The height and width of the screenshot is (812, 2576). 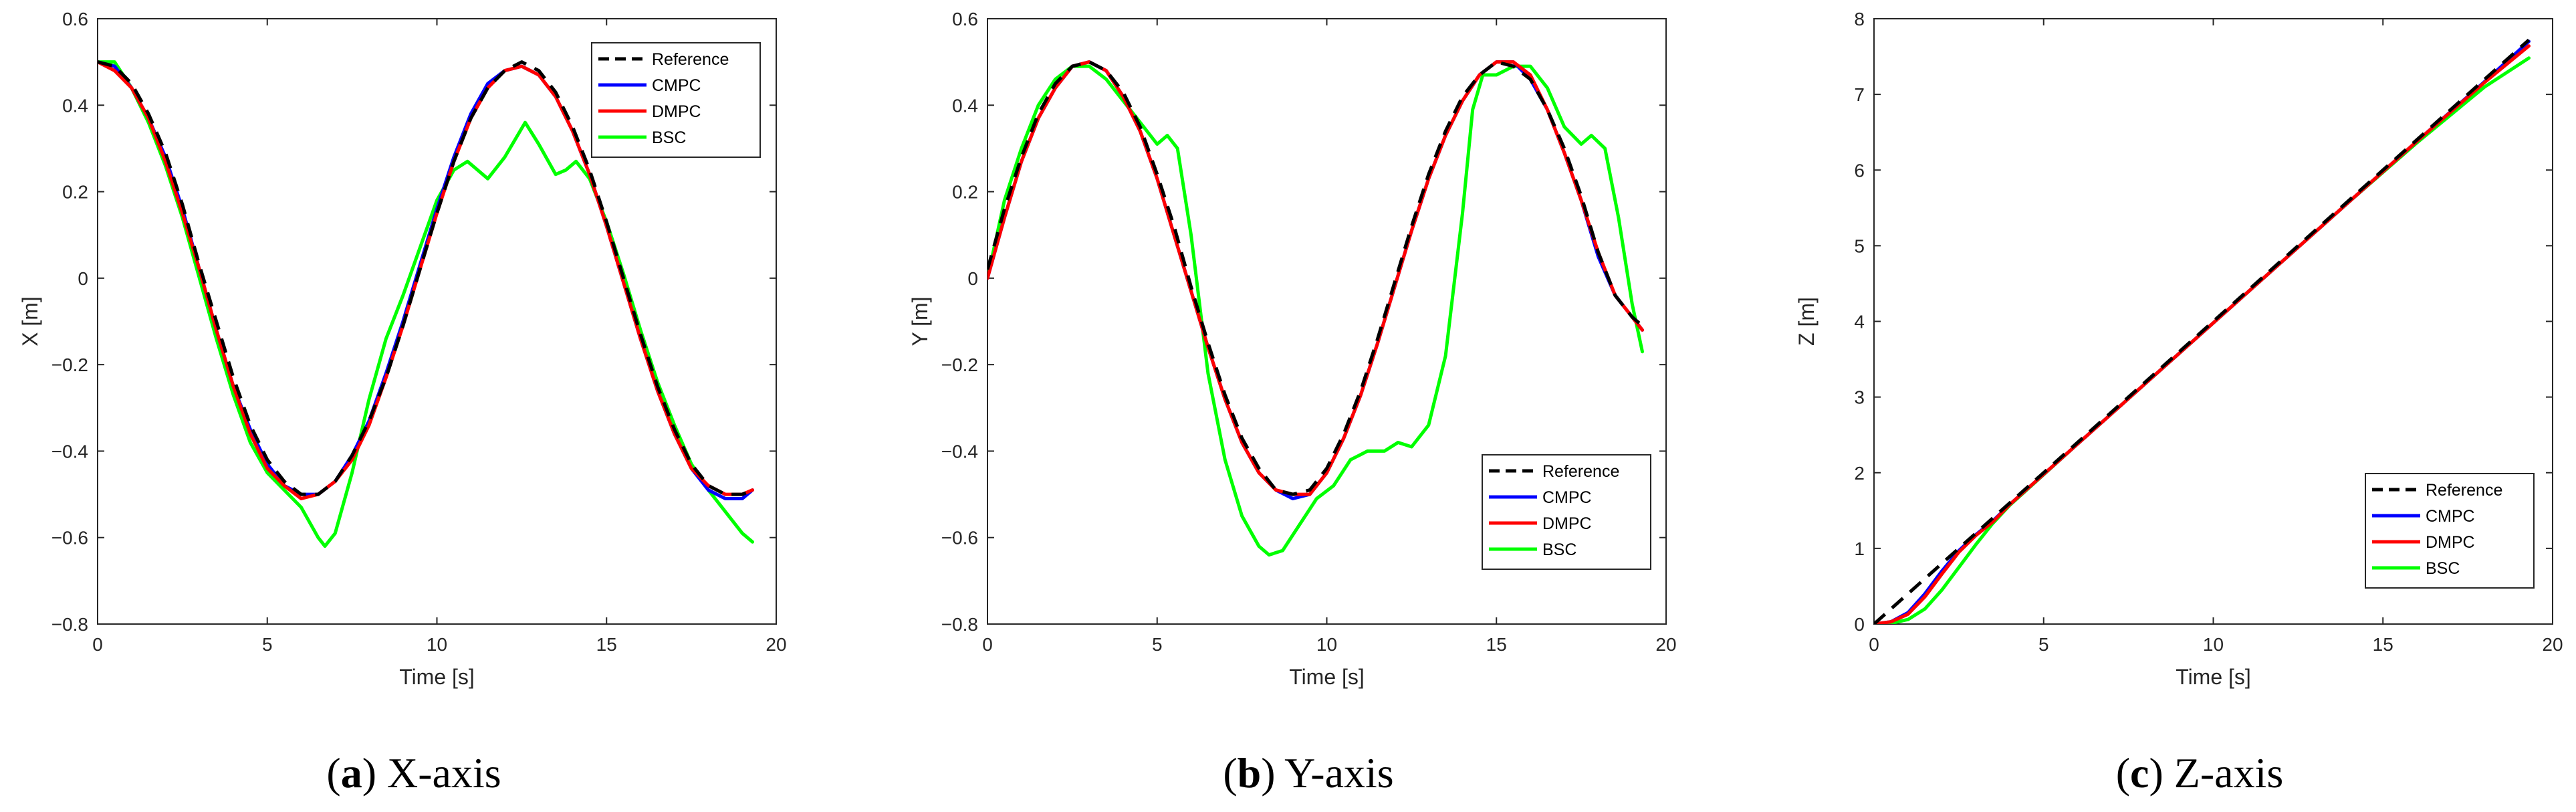 I want to click on y-axis-label: X [m], so click(x=30, y=321).